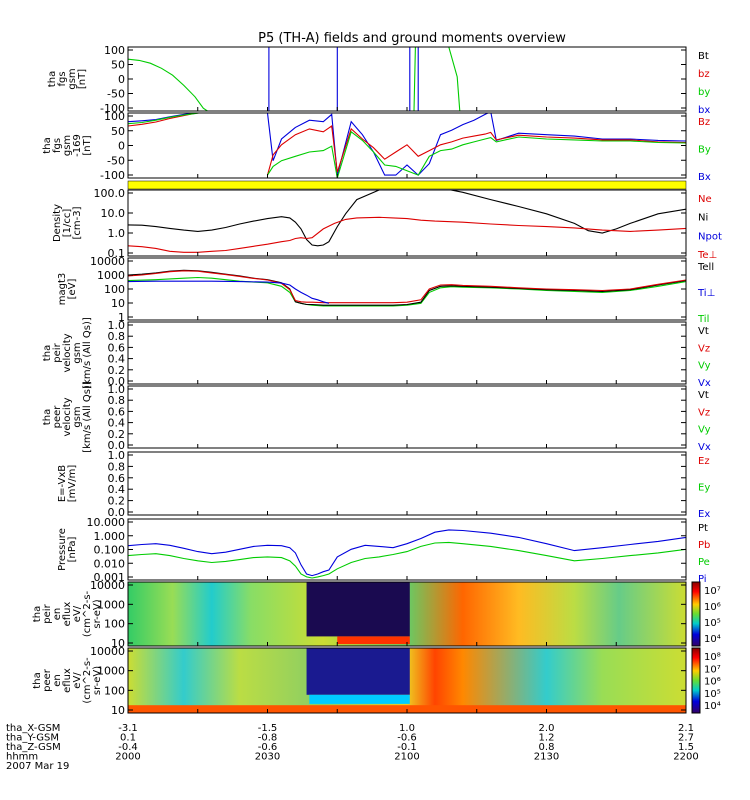 The width and height of the screenshot is (750, 800). What do you see at coordinates (383, 484) in the screenshot?
I see `panel-efield: 1.00.80.60.40.20.0 E=-VxB[mV/m] Ez Ey Ex` at bounding box center [383, 484].